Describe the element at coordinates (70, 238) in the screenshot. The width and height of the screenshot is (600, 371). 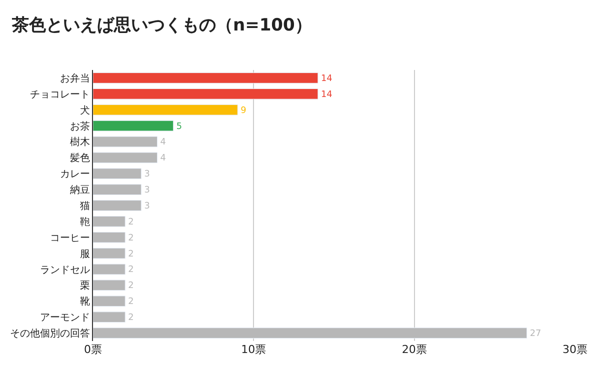
I see `y-tick-label: コーヒー` at that location.